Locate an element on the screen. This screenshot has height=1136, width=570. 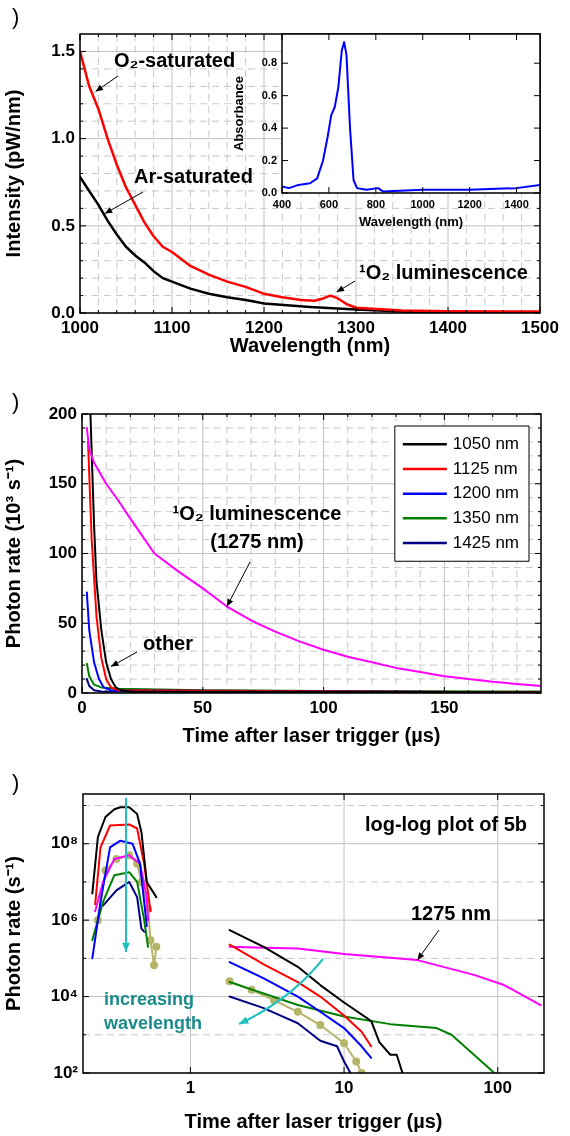
y-tick-label: 0.4 is located at coordinates (269, 127).